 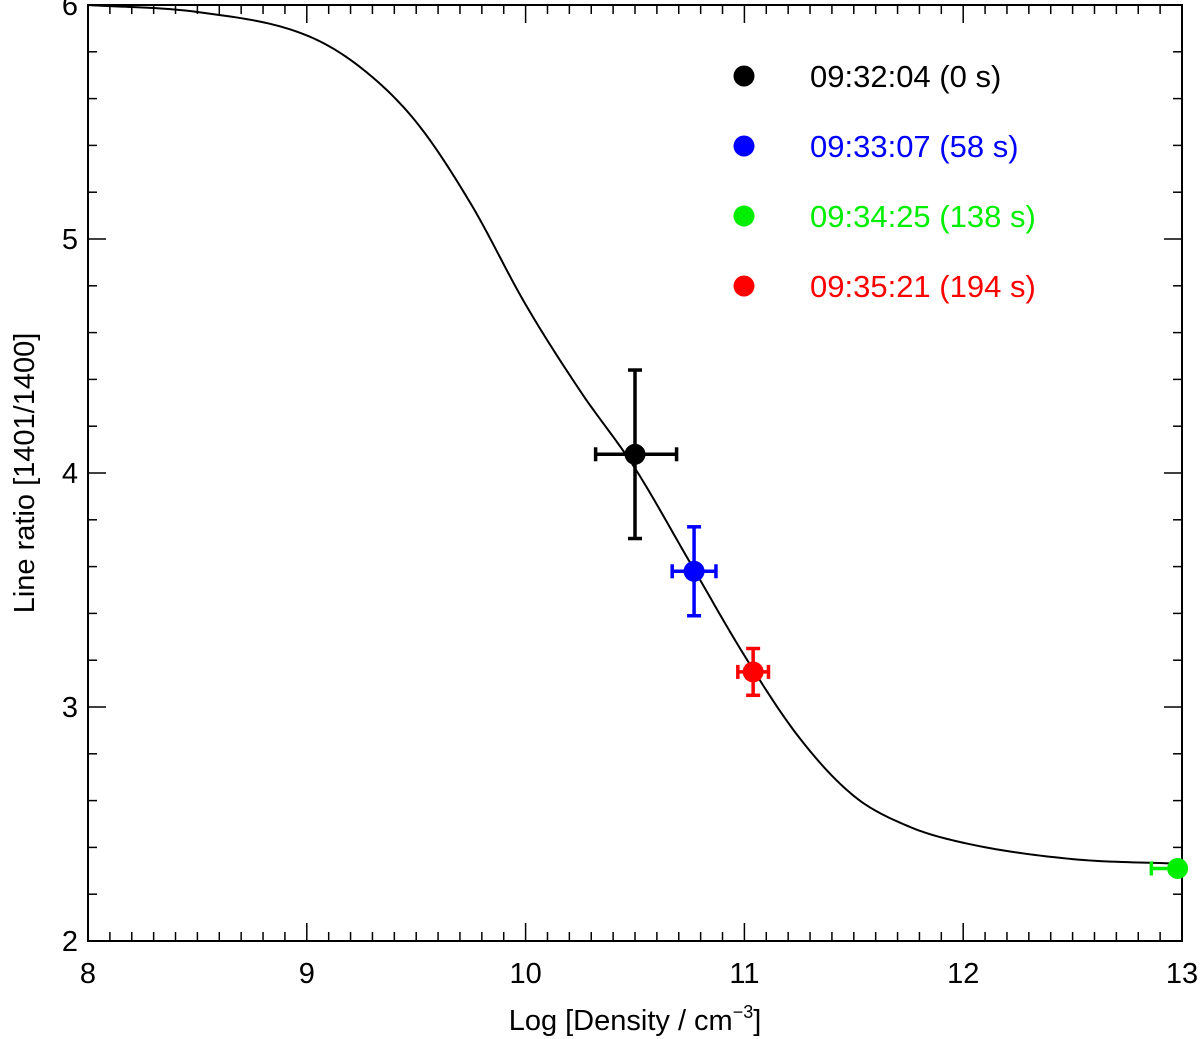 I want to click on x-tick-label: 10, so click(x=525, y=974).